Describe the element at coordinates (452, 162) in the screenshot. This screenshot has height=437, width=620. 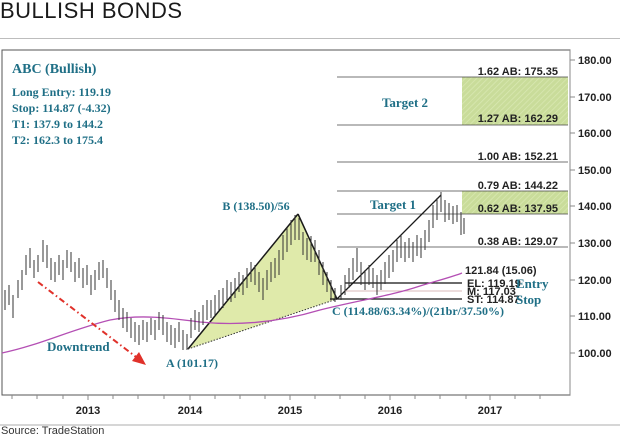
I see `fib-lines` at that location.